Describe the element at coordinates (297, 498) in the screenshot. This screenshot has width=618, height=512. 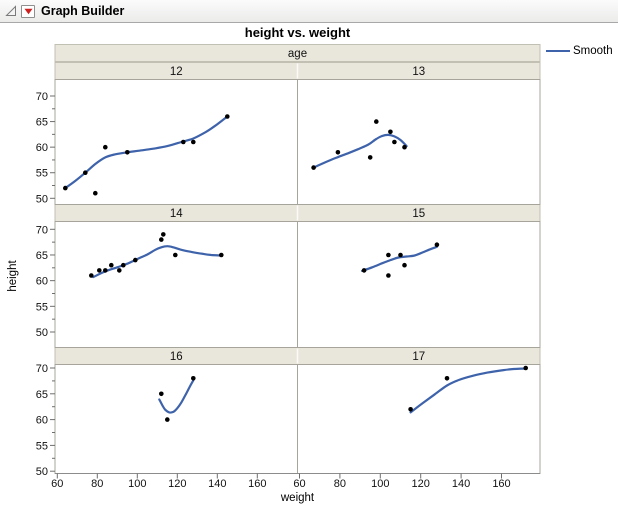
I see `x-axis-title: weight` at that location.